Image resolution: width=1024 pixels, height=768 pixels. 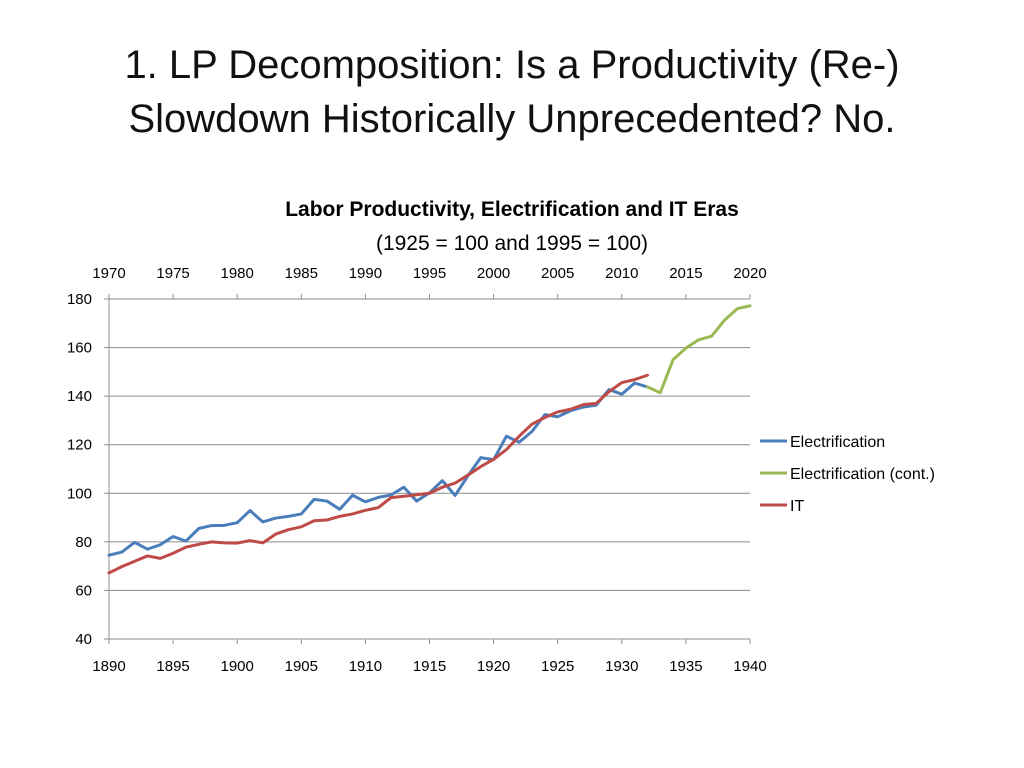 What do you see at coordinates (83, 639) in the screenshot?
I see `y-tick-label-40: 40` at bounding box center [83, 639].